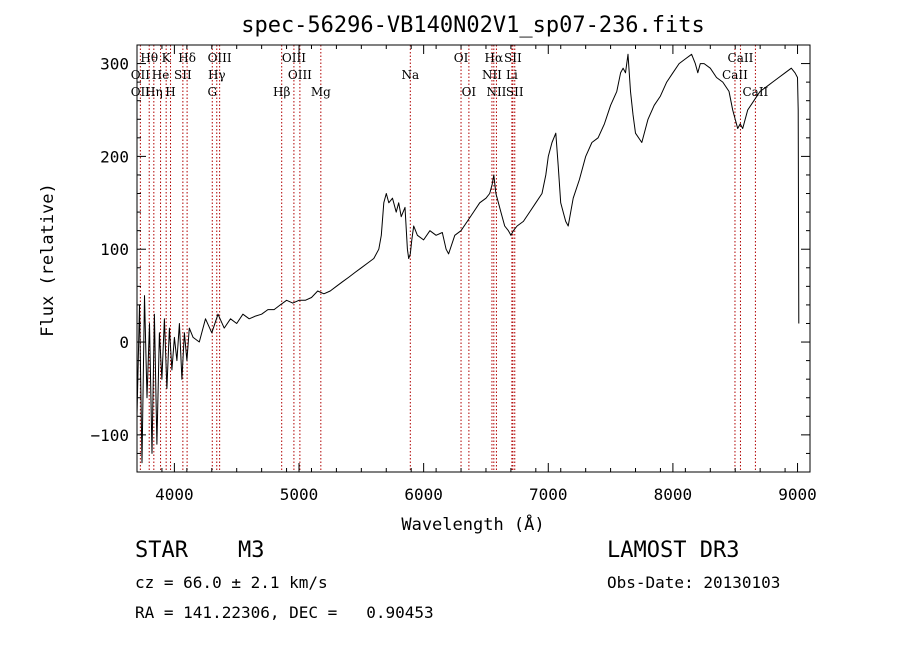  I want to click on x-axis-label: Wavelength (Å), so click(472, 524).